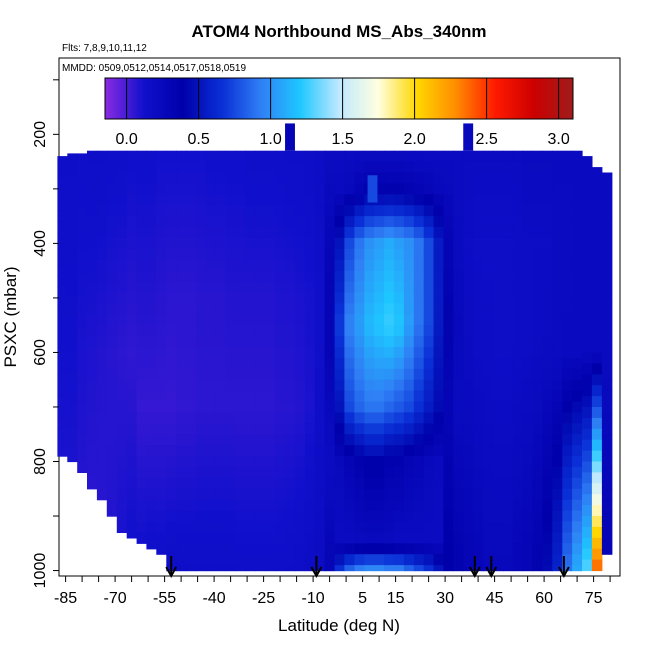  What do you see at coordinates (126, 139) in the screenshot?
I see `colorbar-tick-label: 0.0` at bounding box center [126, 139].